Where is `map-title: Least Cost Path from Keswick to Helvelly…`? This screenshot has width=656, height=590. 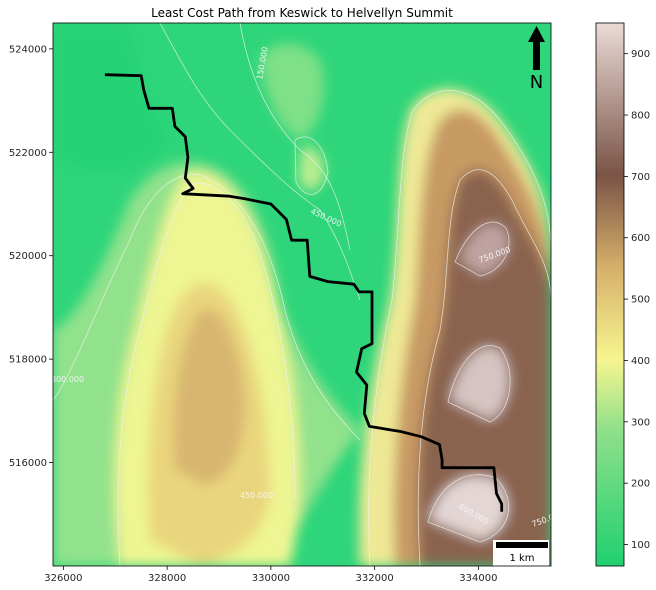
map-title: Least Cost Path from Keswick to Helvelly… is located at coordinates (302, 13).